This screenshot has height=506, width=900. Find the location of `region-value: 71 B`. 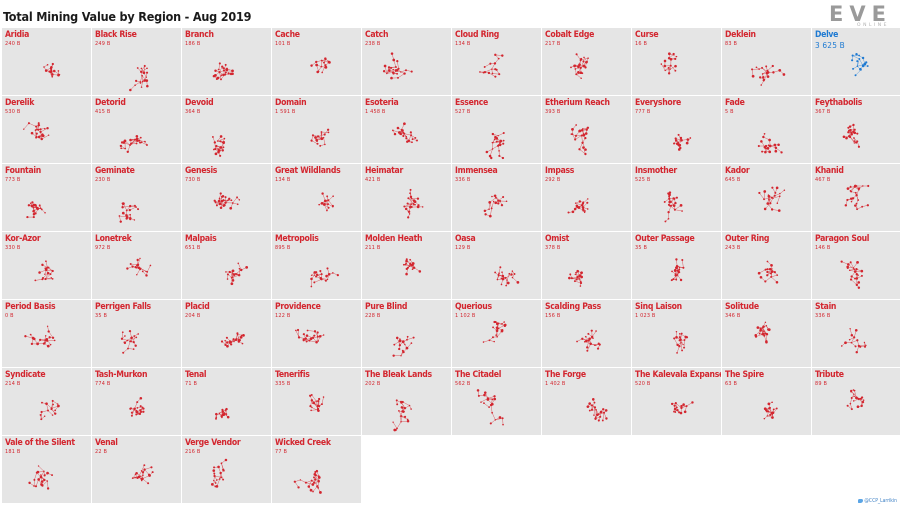

region-value: 71 B is located at coordinates (191, 384).